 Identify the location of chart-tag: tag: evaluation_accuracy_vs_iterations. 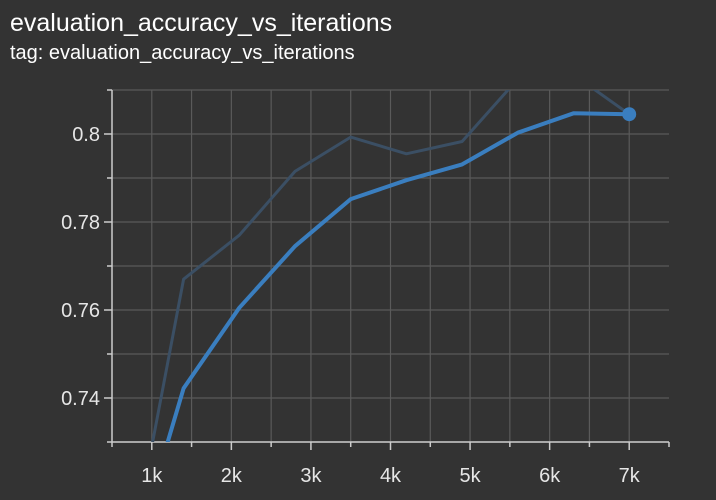
(182, 53).